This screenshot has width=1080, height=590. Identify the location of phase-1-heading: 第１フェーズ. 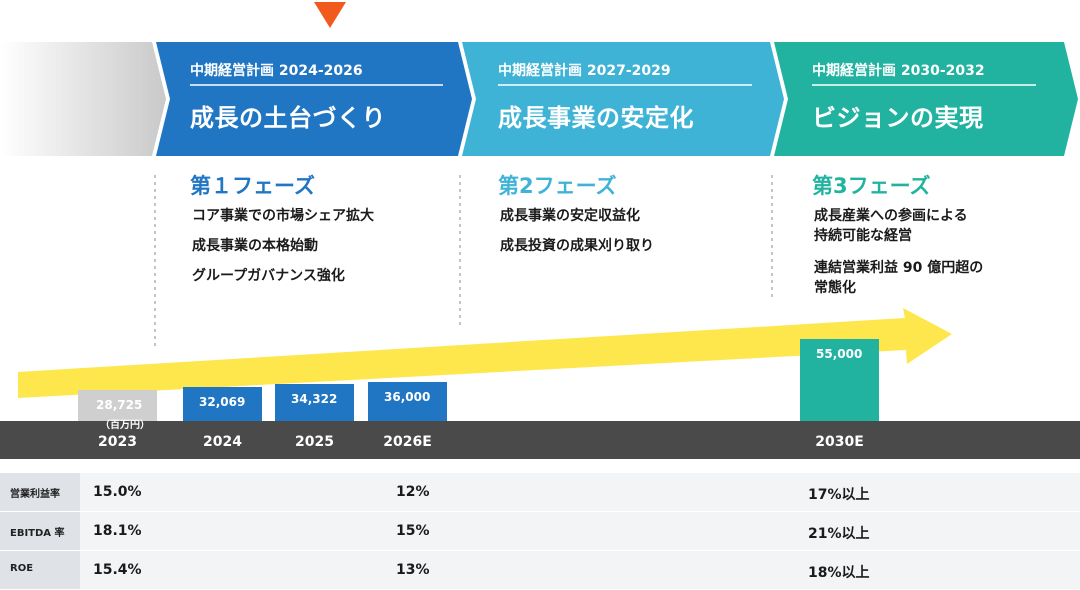
(252, 186).